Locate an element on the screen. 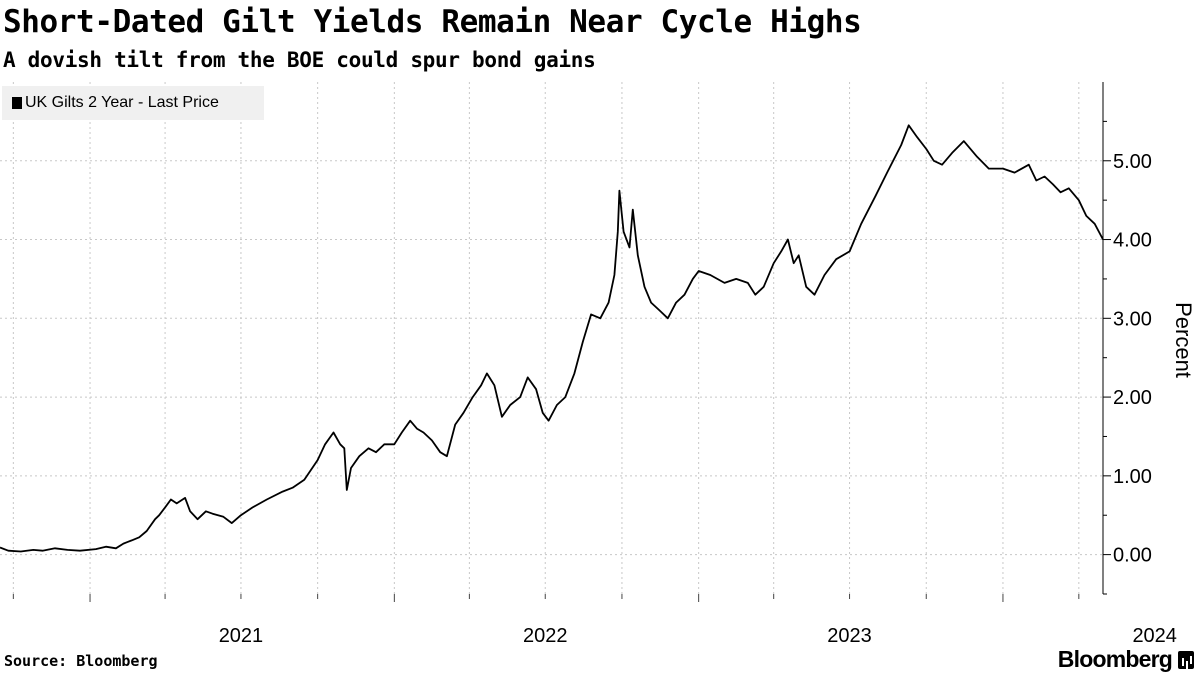  y-tick-label: 2.00 is located at coordinates (1132, 398).